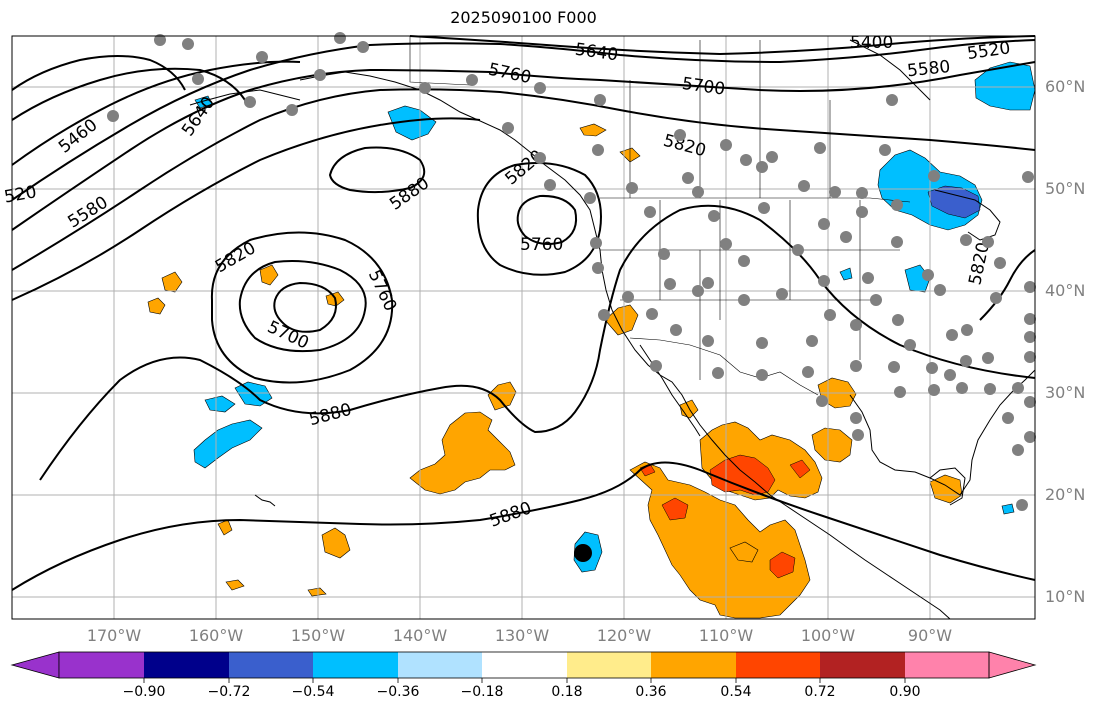  Describe the element at coordinates (726, 635) in the screenshot. I see `longitude-label: 110°W` at that location.